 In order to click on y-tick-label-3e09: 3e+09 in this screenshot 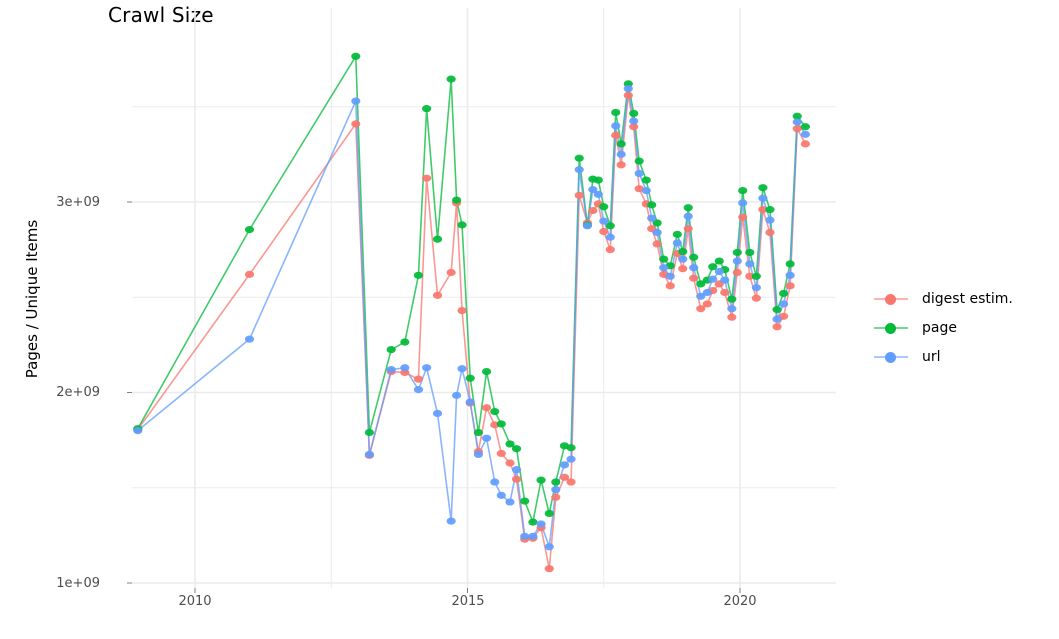, I will do `click(78, 202)`.